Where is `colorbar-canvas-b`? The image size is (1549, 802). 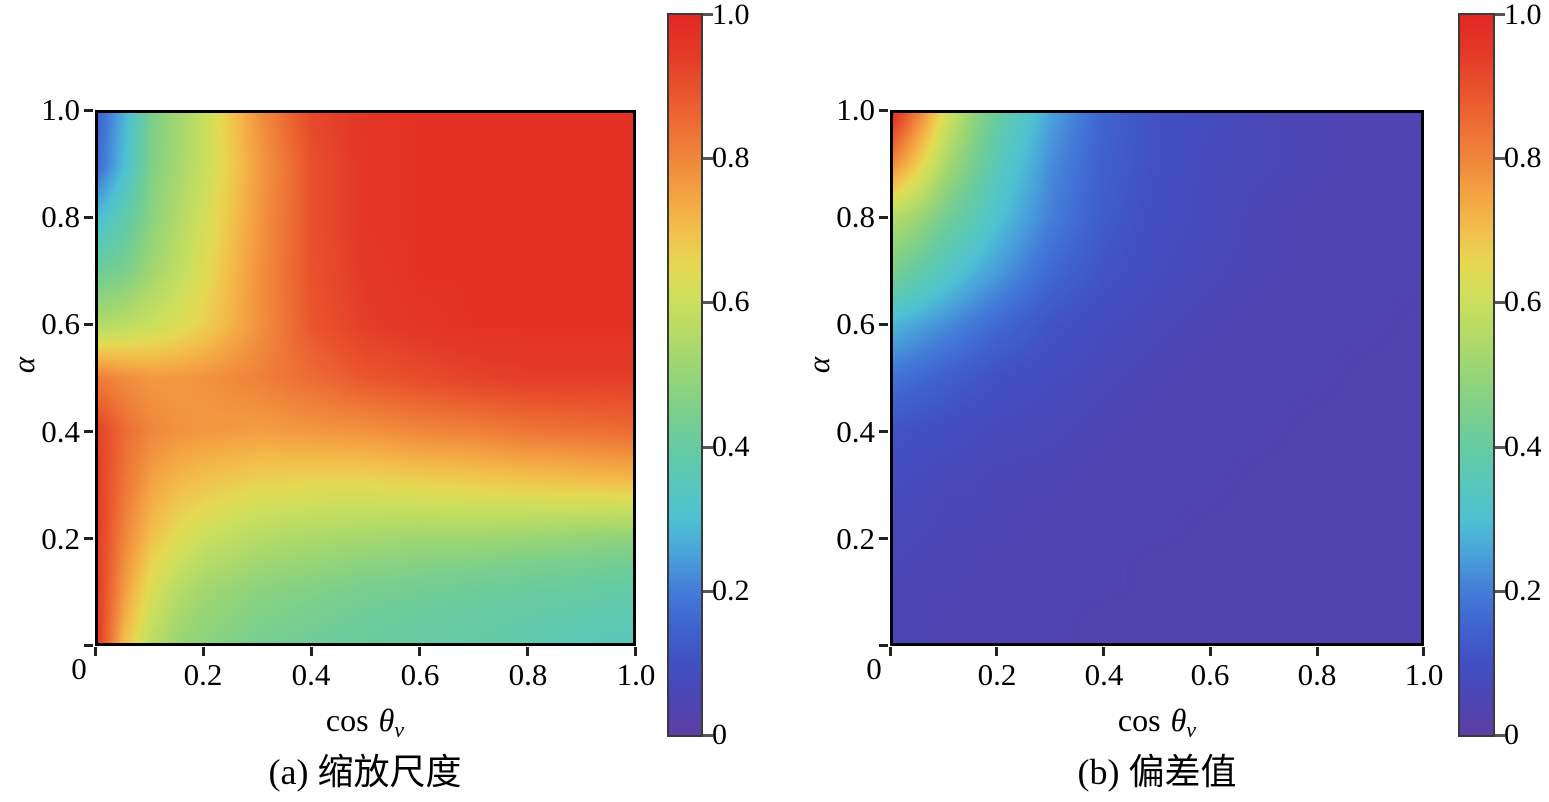
colorbar-canvas-b is located at coordinates (1476, 375).